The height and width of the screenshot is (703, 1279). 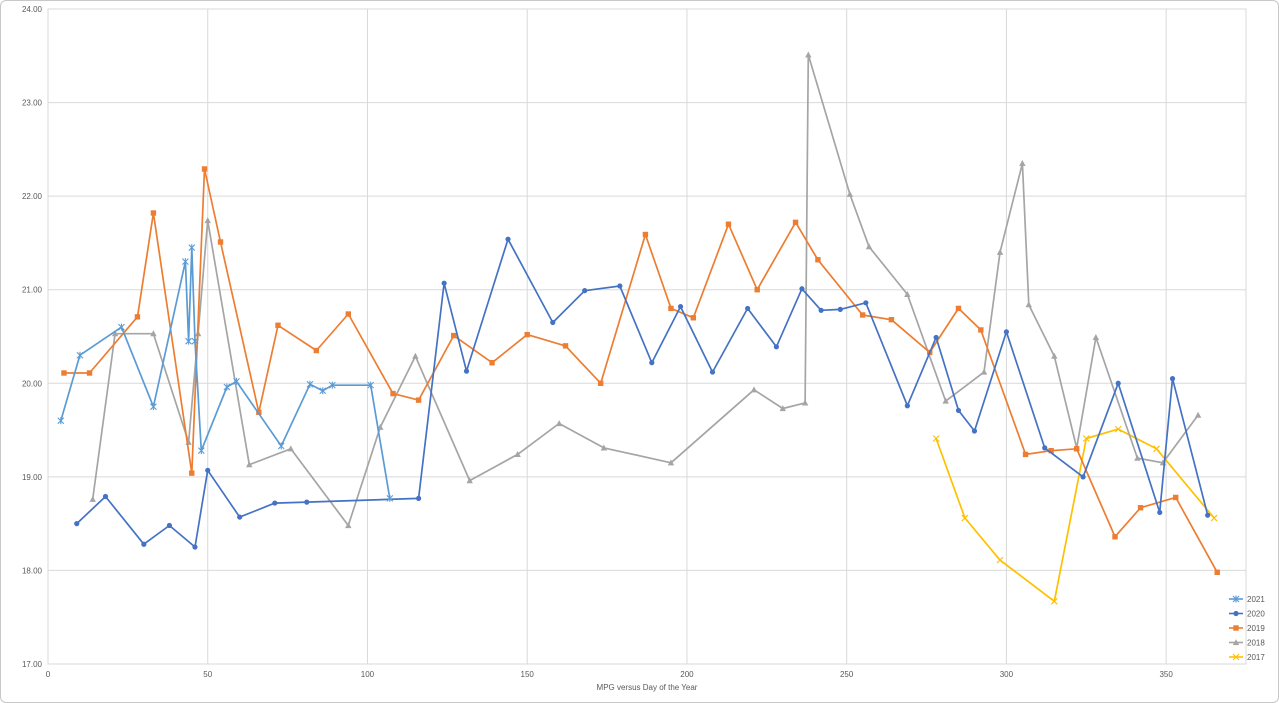 What do you see at coordinates (847, 674) in the screenshot?
I see `x-tick-label: 250` at bounding box center [847, 674].